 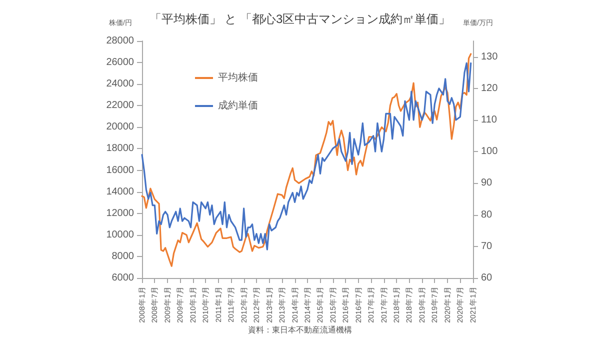 What do you see at coordinates (487, 214) in the screenshot?
I see `y2-tick-label: 80` at bounding box center [487, 214].